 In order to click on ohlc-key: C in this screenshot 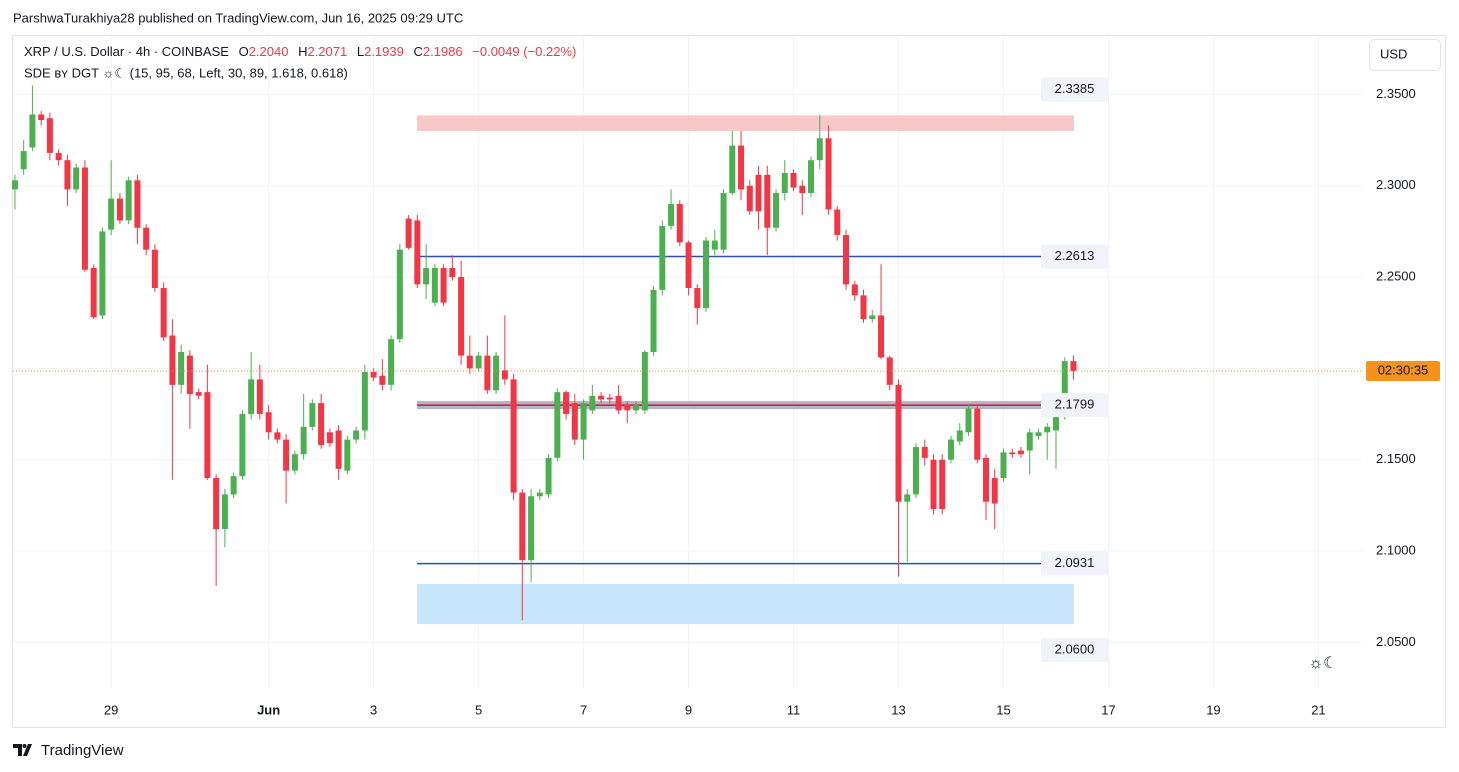, I will do `click(417, 51)`.